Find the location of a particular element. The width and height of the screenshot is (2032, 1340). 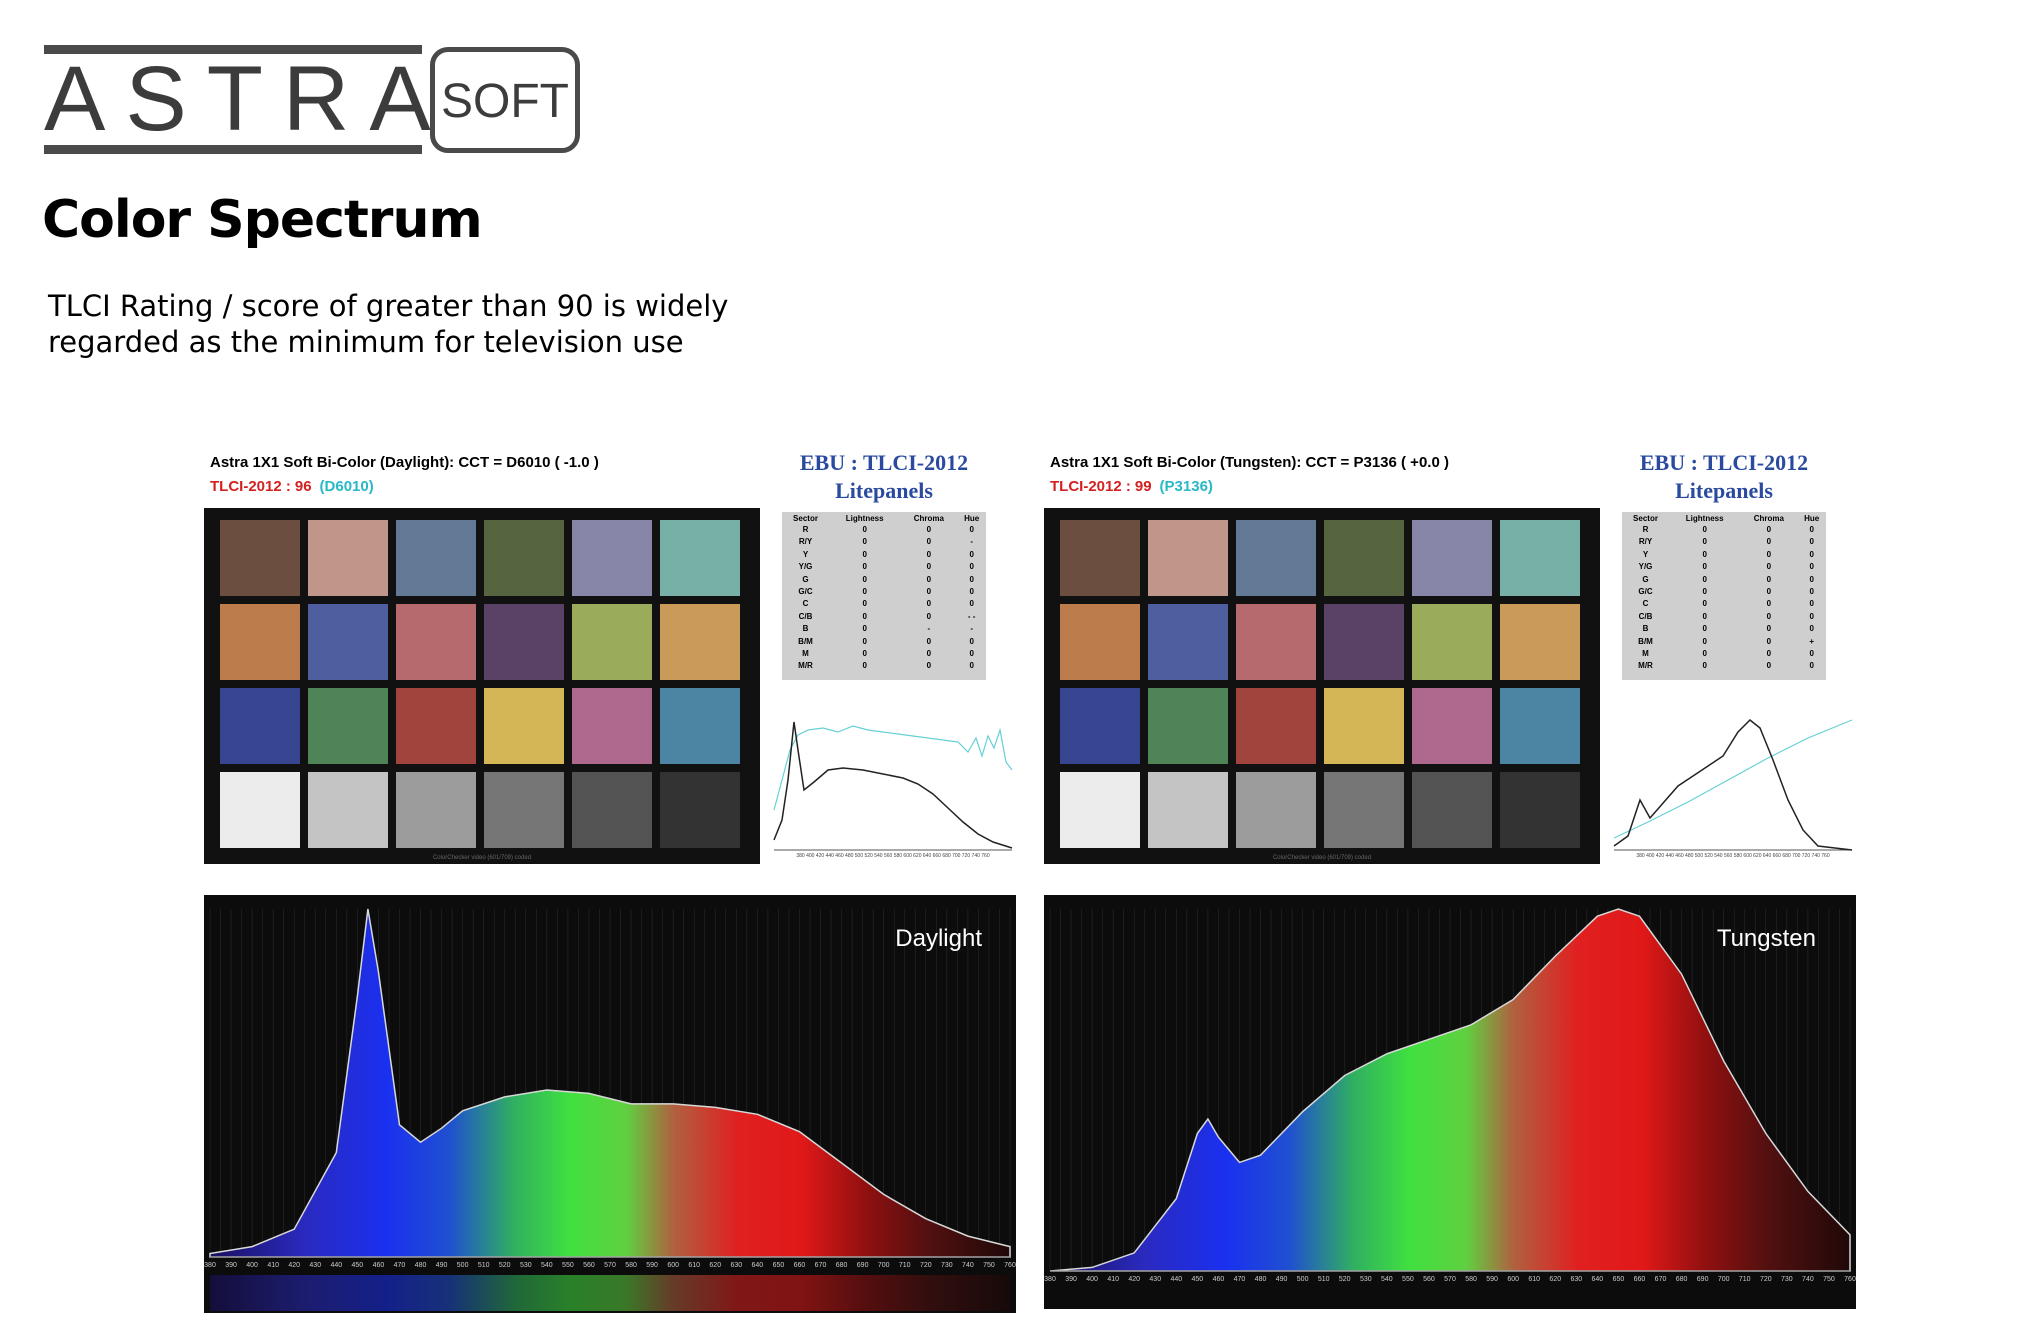

x-tick-label: 500 is located at coordinates (1303, 1279).